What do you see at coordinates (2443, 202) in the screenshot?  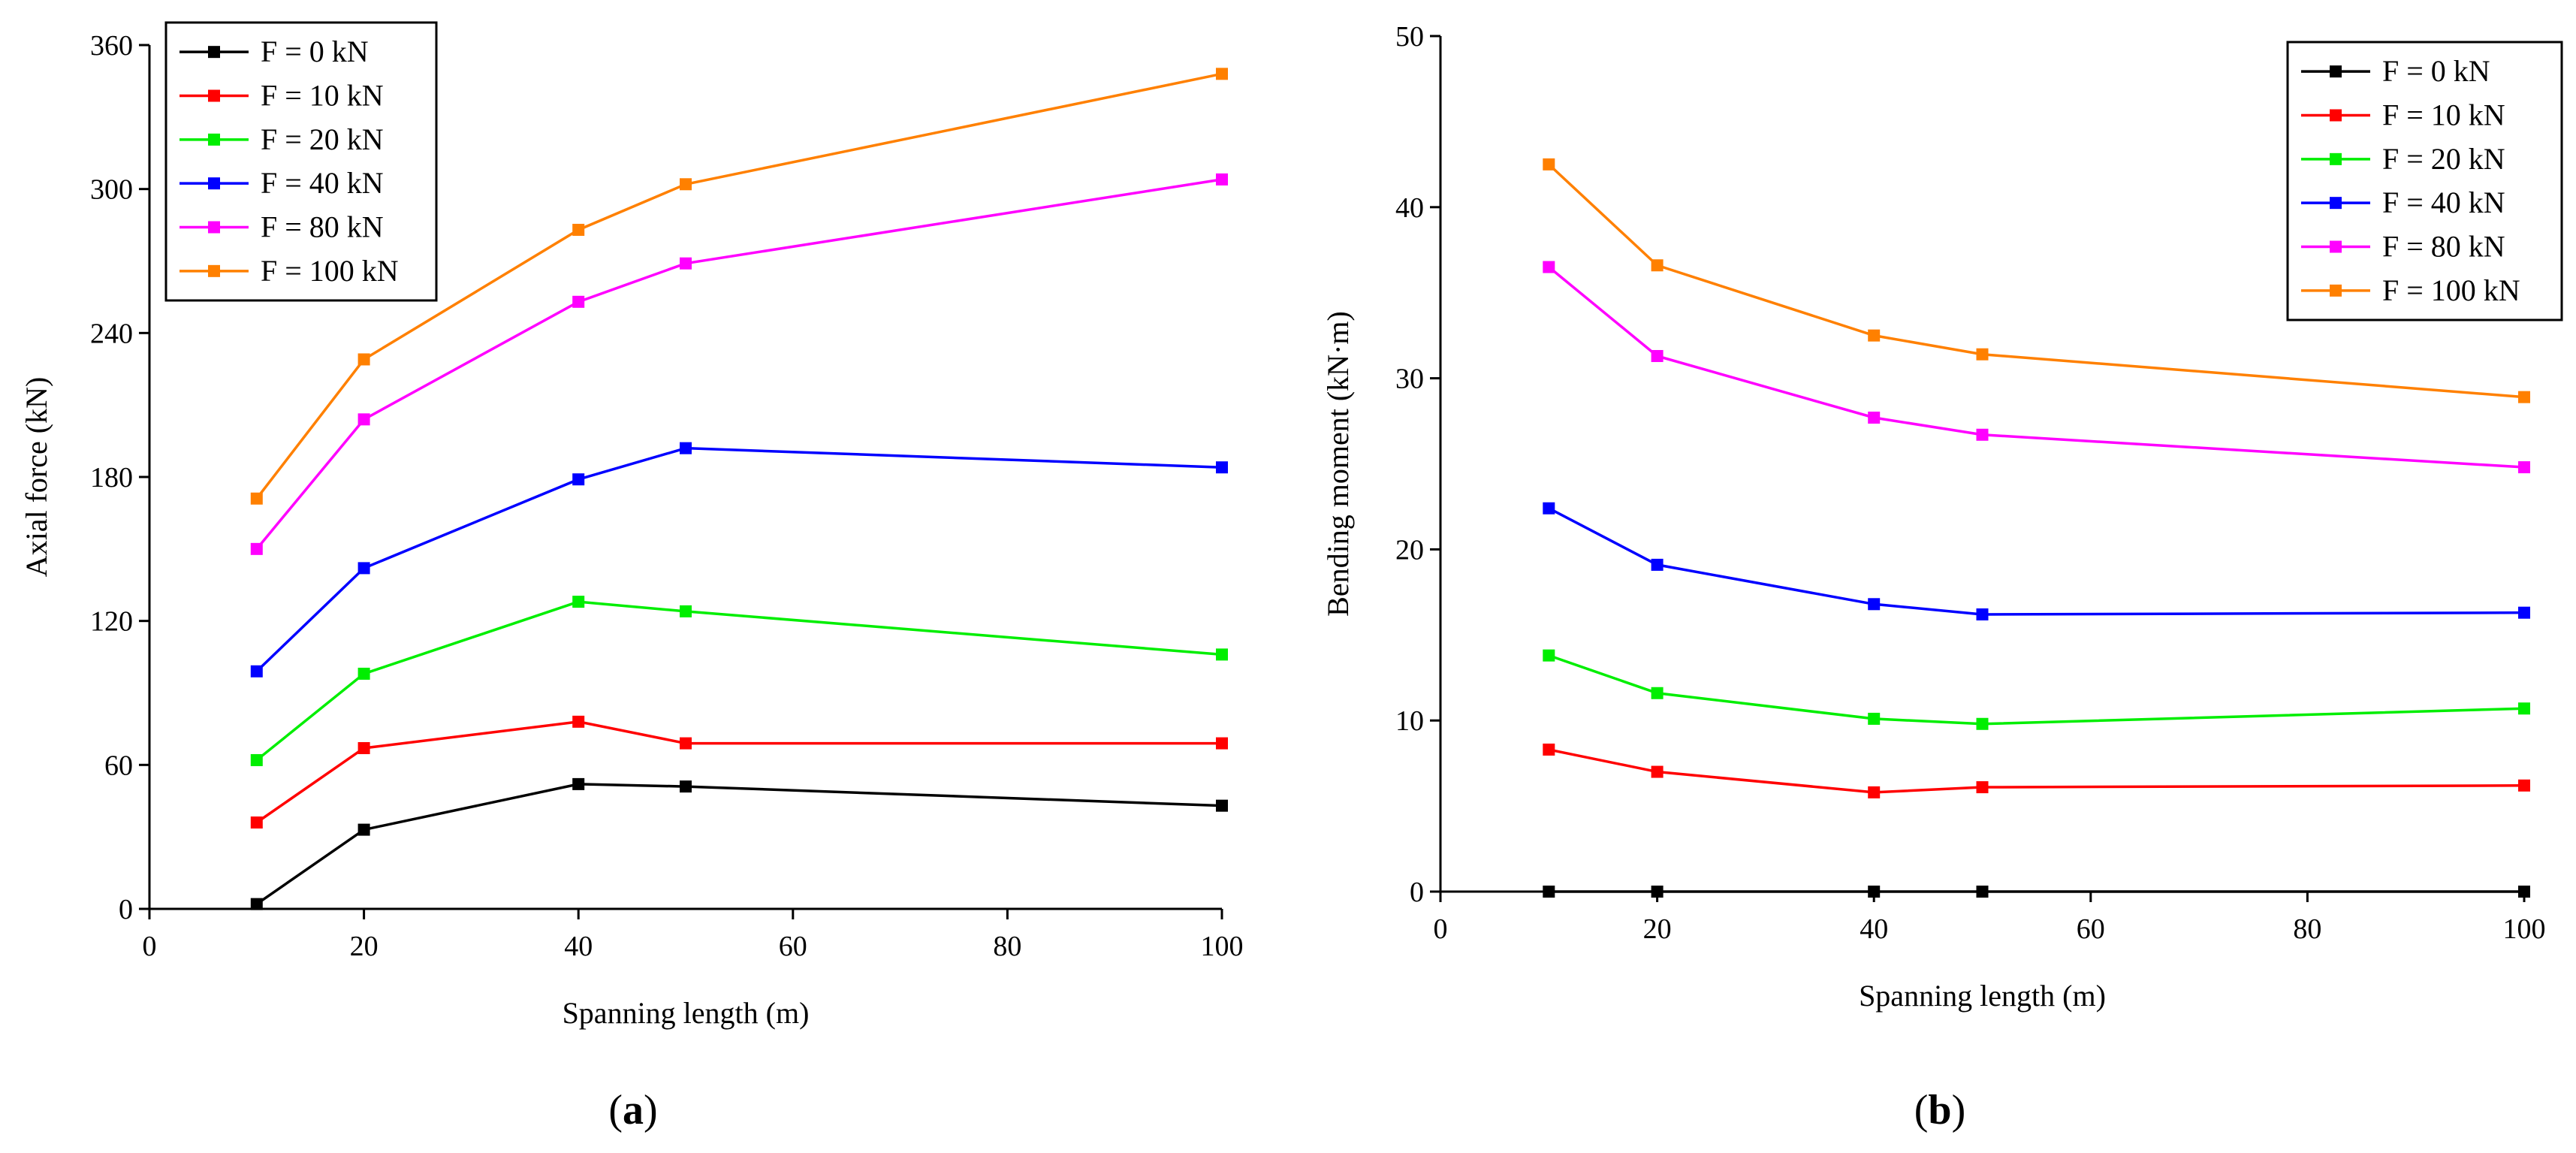 I see `chart-b-legend-label: F = 40 kN` at bounding box center [2443, 202].